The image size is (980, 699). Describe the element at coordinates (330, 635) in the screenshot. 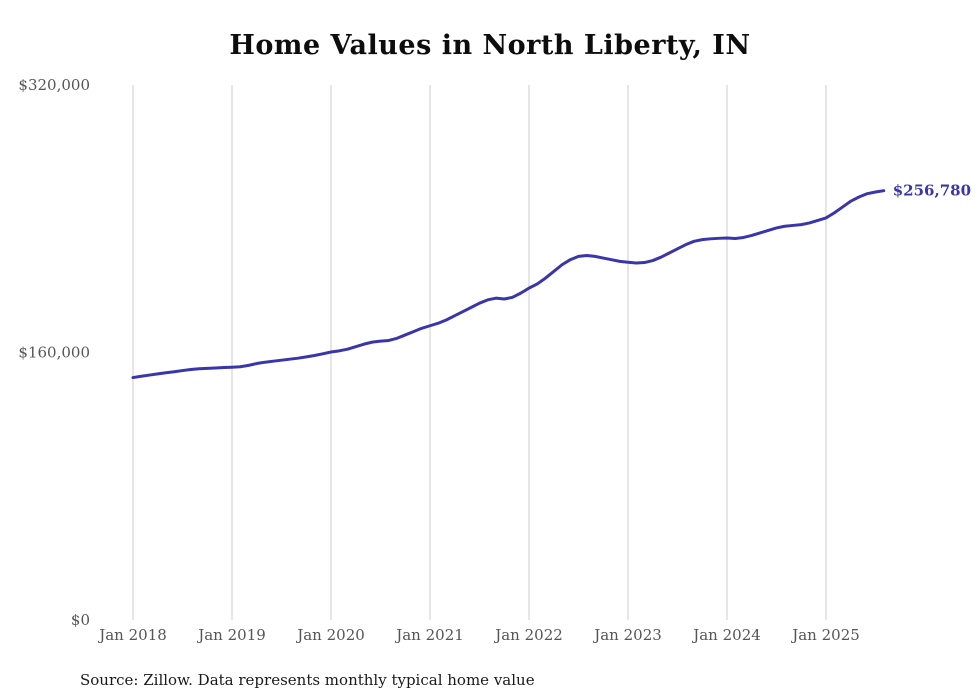

I see `x-tick-label: Jan 2020` at that location.